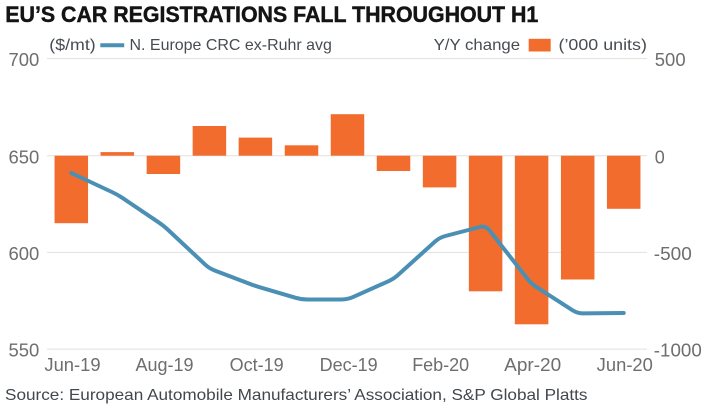  Describe the element at coordinates (660, 157) in the screenshot. I see `svg-text: 0` at that location.